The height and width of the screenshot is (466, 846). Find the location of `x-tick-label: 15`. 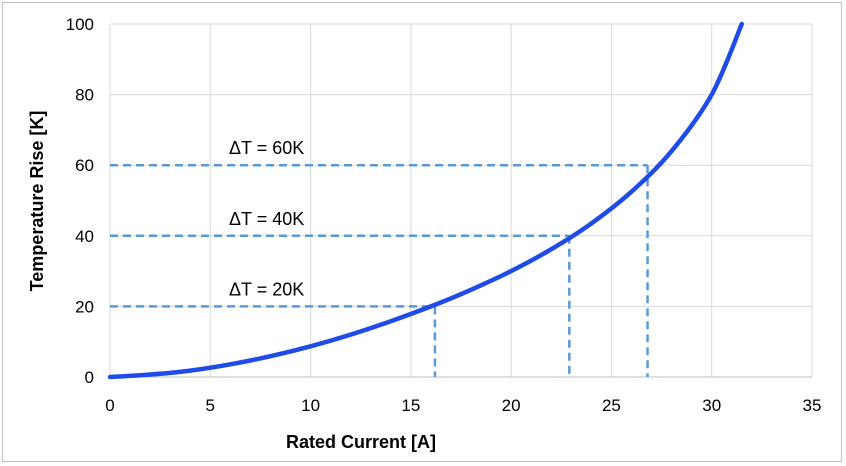

x-tick-label: 15 is located at coordinates (410, 405).